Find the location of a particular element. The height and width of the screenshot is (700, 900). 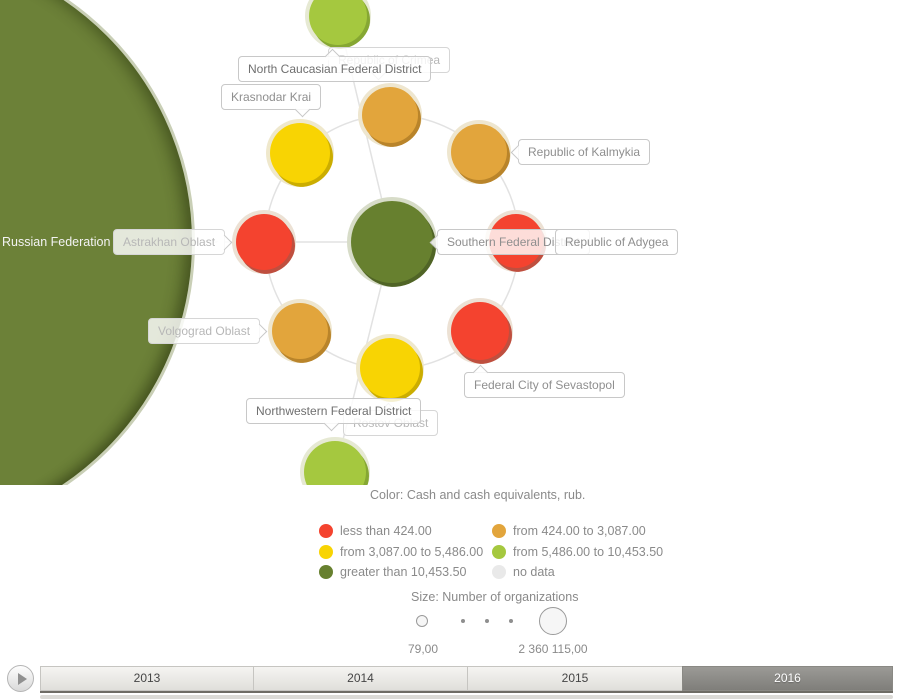

color-legend-title: Color: Cash and cash equivalents, rub. is located at coordinates (478, 495).